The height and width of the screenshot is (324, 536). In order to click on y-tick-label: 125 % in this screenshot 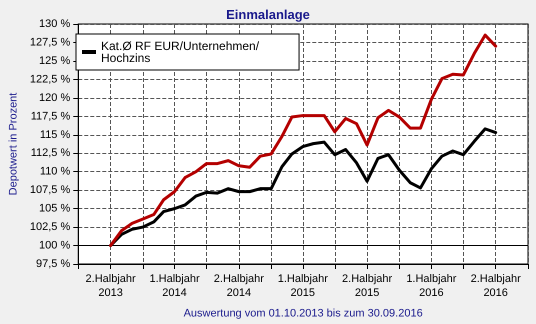, I will do `click(54, 60)`.